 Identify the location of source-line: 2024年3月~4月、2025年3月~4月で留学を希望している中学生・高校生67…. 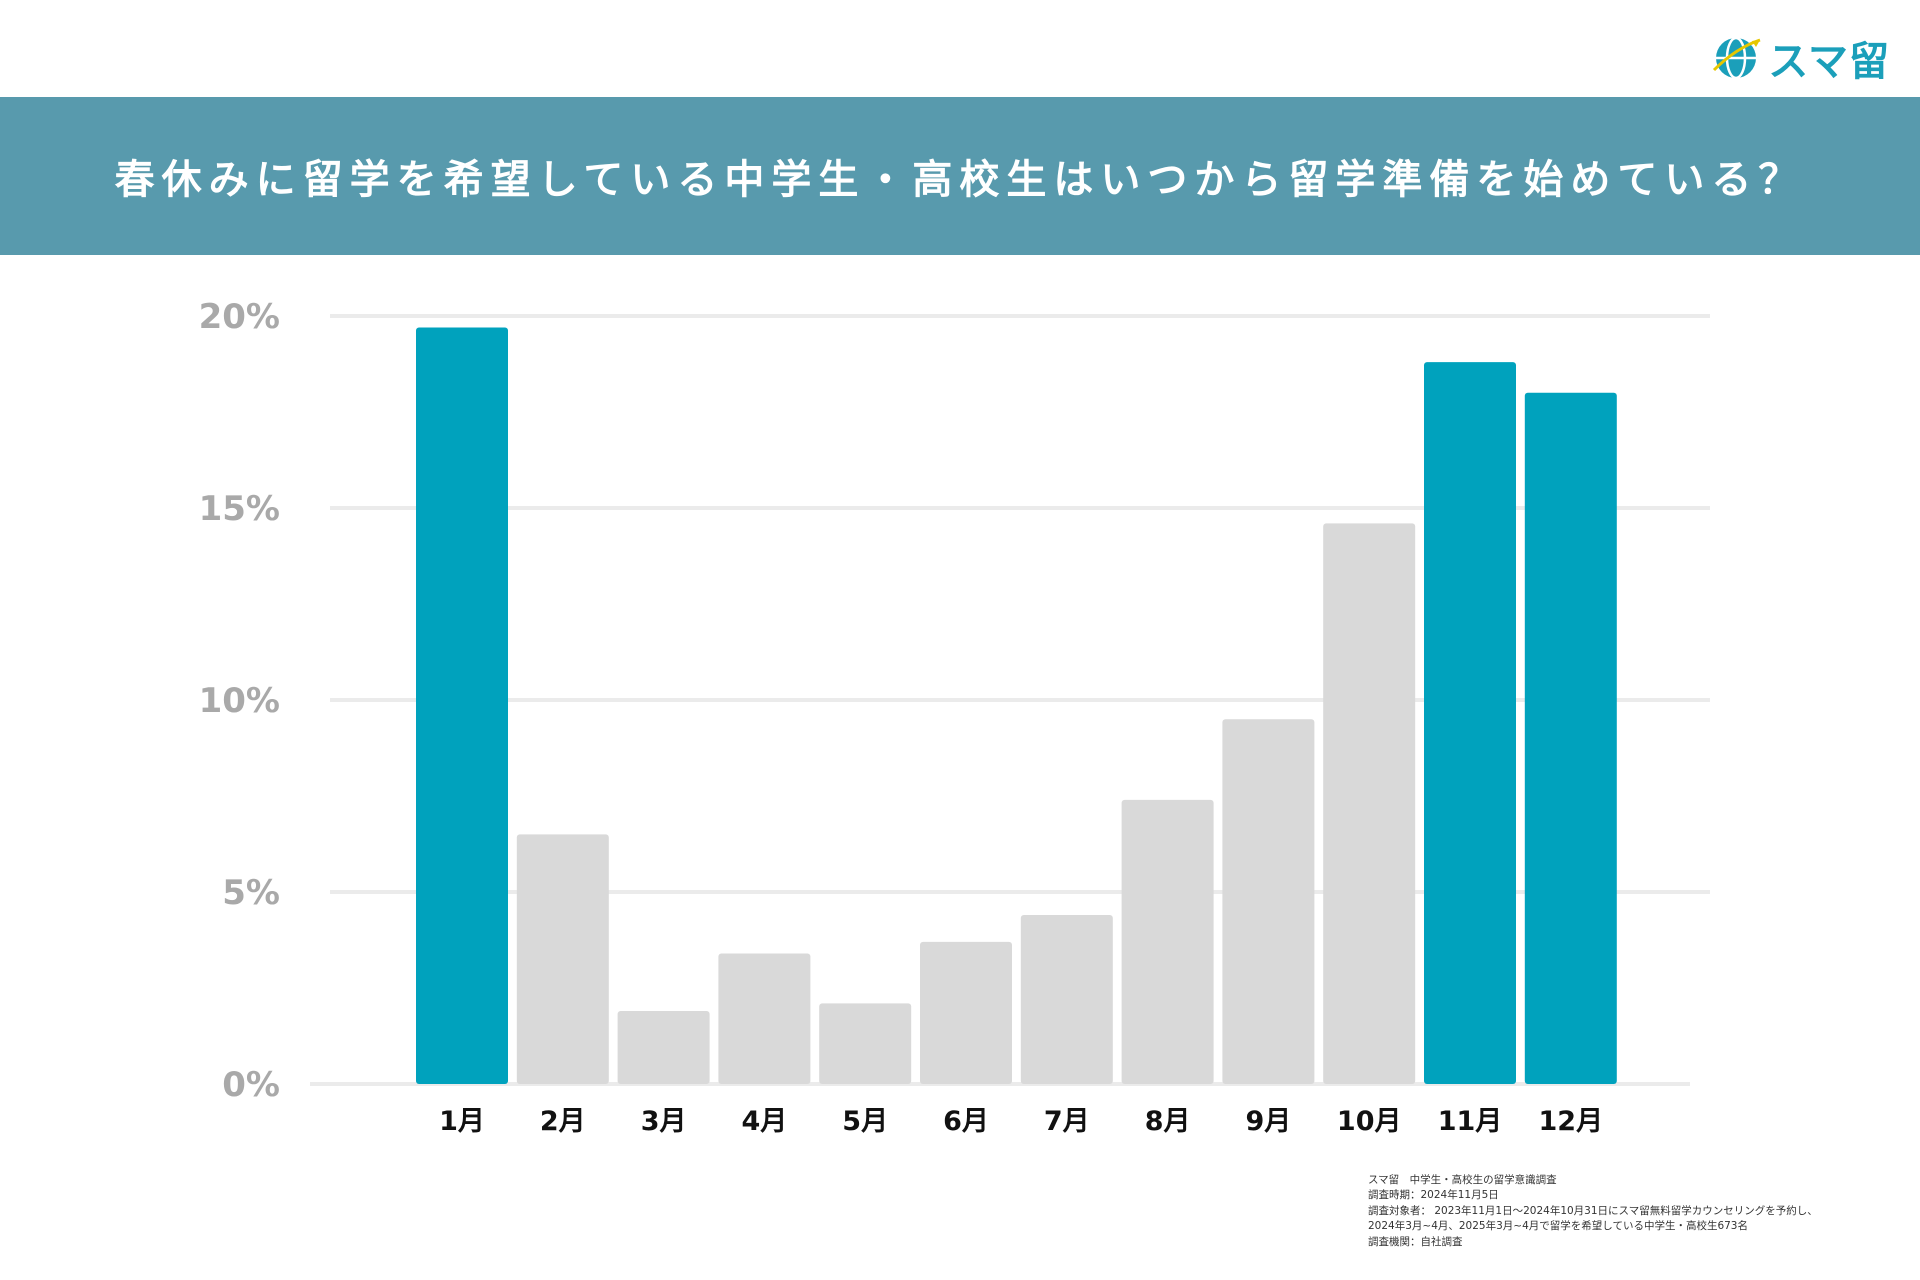
(1558, 1226).